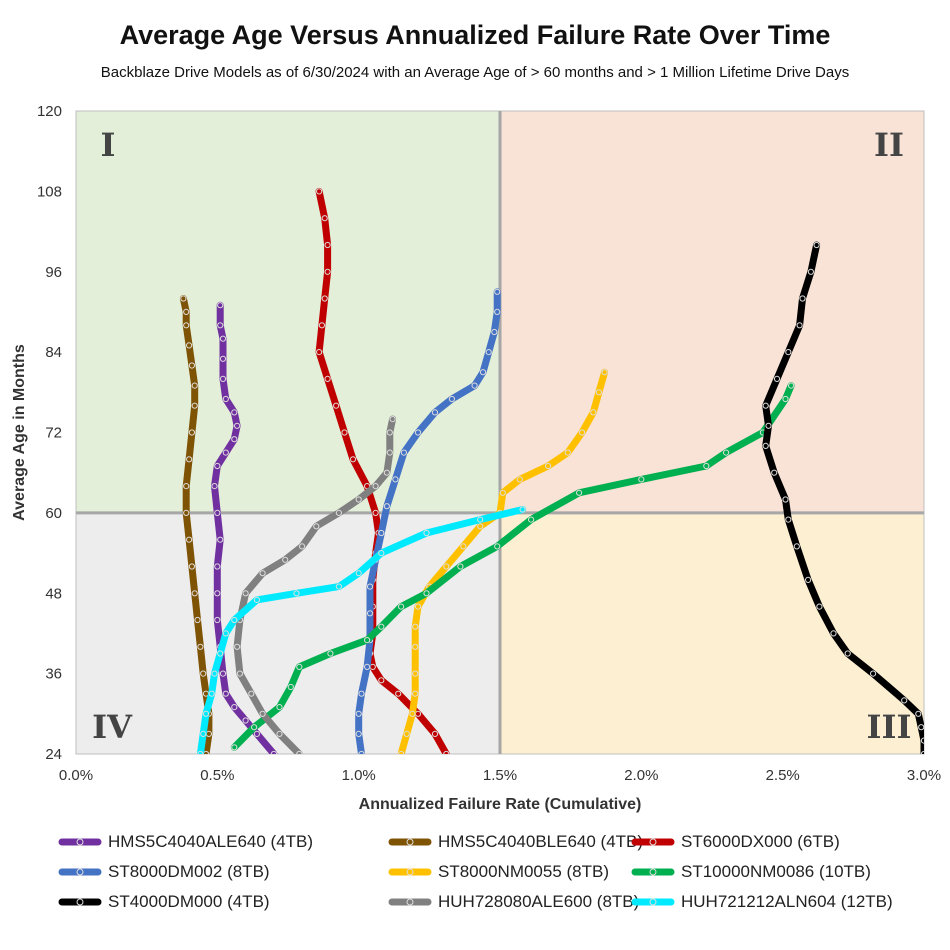  Describe the element at coordinates (112, 727) in the screenshot. I see `quadrant-label-IV: IV` at that location.